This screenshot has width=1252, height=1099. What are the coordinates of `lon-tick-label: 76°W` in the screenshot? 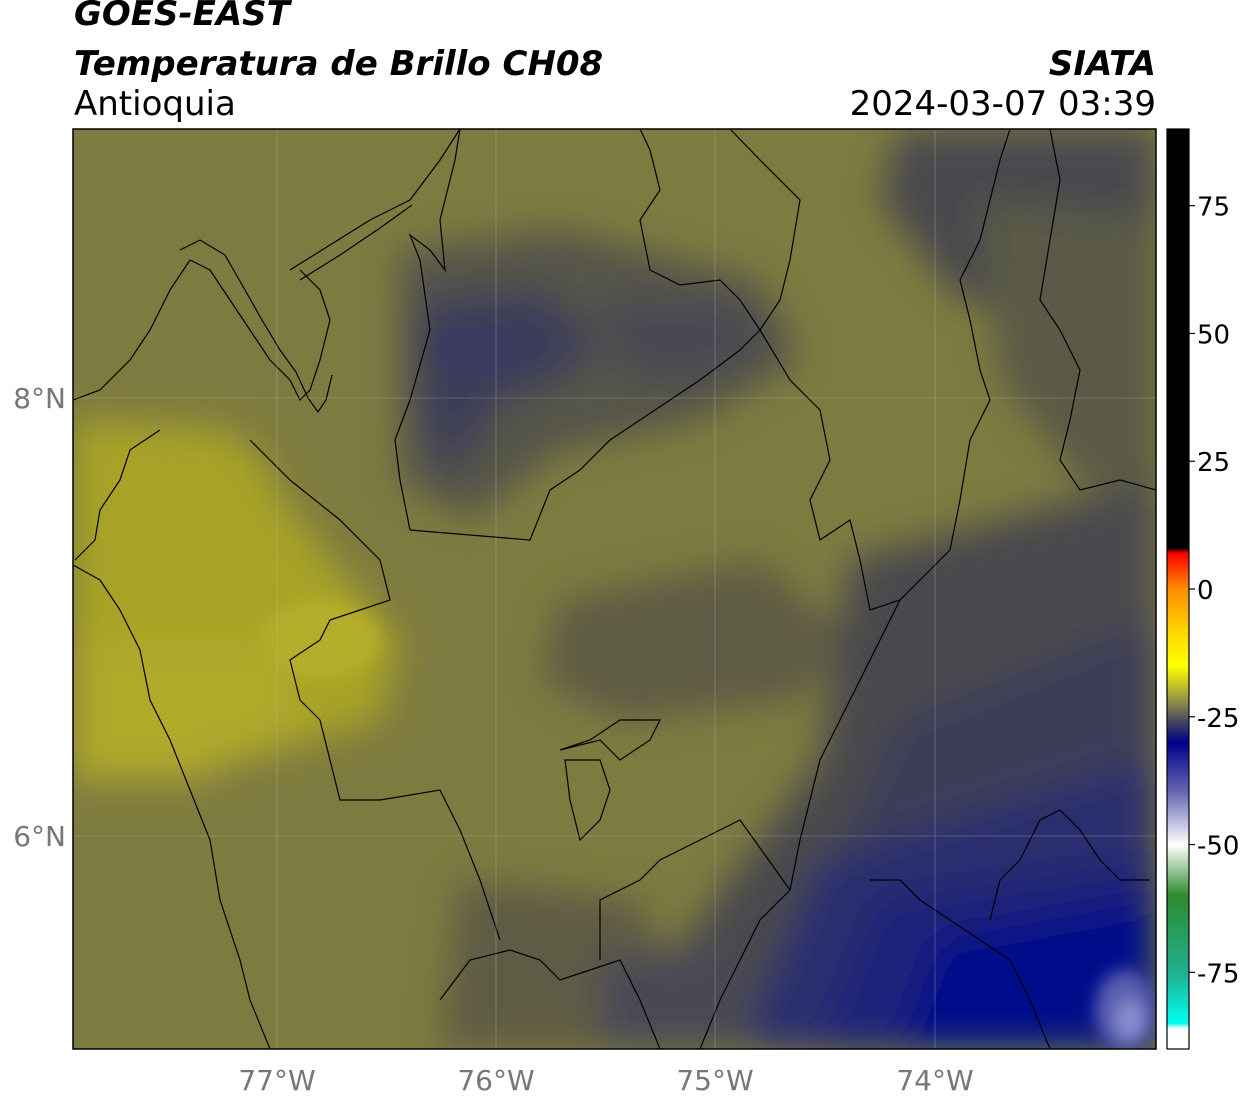 It's located at (495, 1080).